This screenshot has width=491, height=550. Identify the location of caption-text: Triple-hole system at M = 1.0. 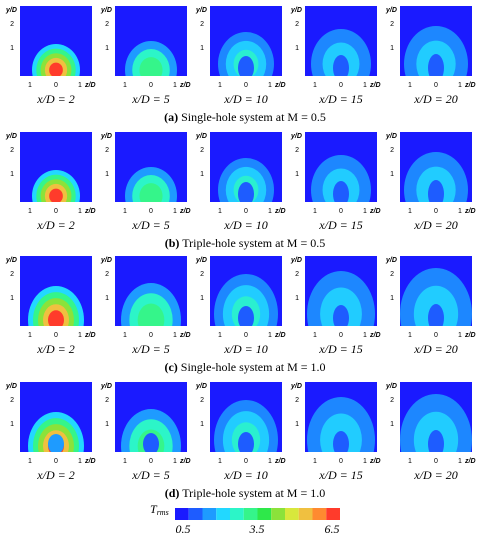
(253, 493).